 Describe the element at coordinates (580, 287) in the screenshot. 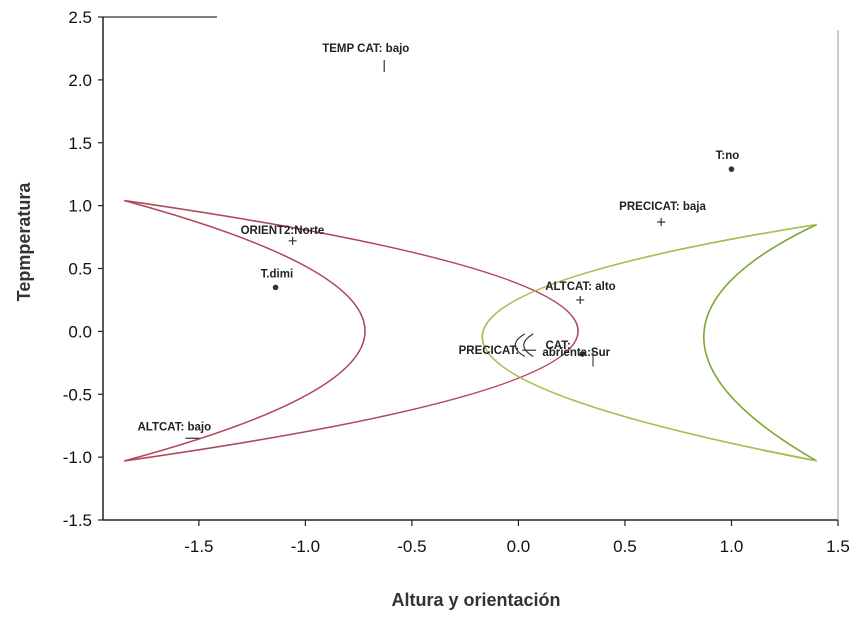

I see `point-label: ALTCAT: alto` at that location.